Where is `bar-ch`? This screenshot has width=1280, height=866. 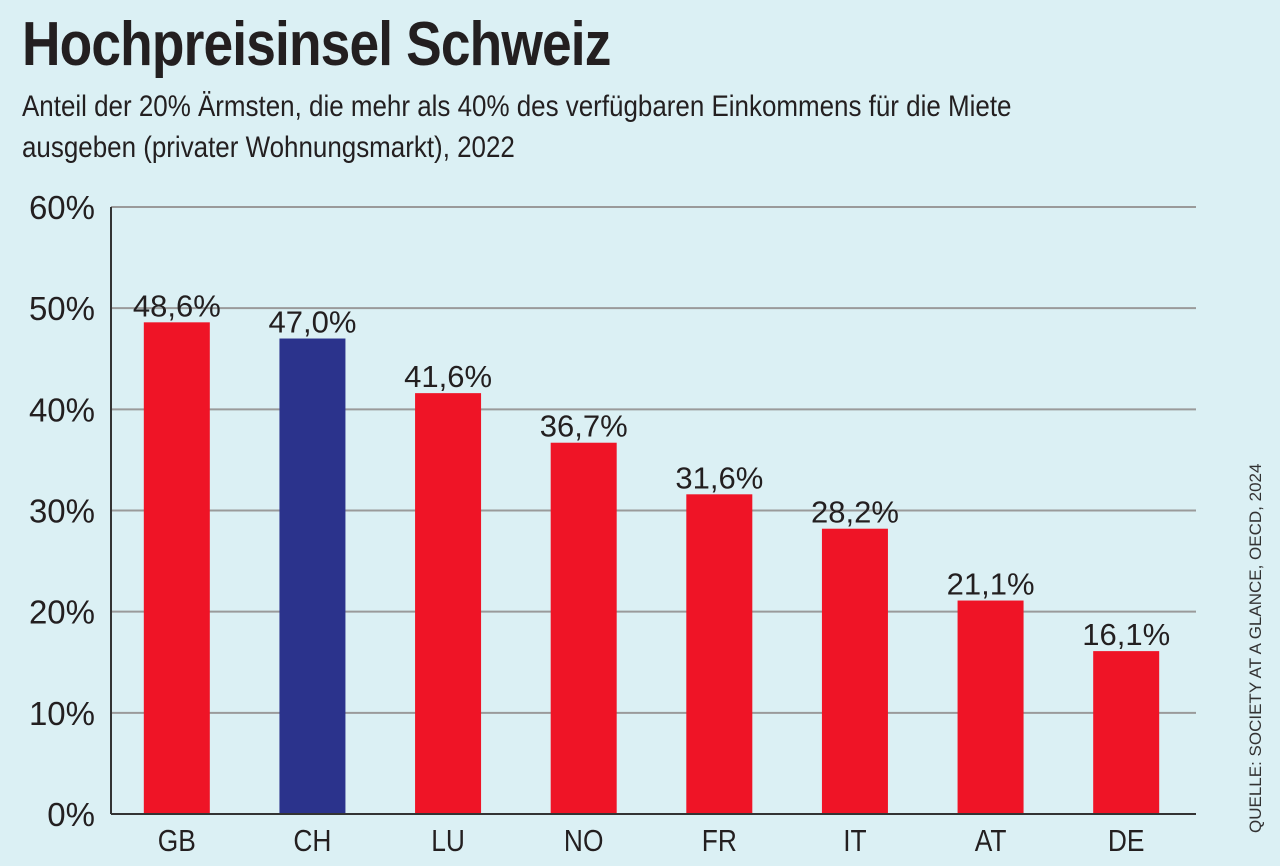
bar-ch is located at coordinates (312, 576).